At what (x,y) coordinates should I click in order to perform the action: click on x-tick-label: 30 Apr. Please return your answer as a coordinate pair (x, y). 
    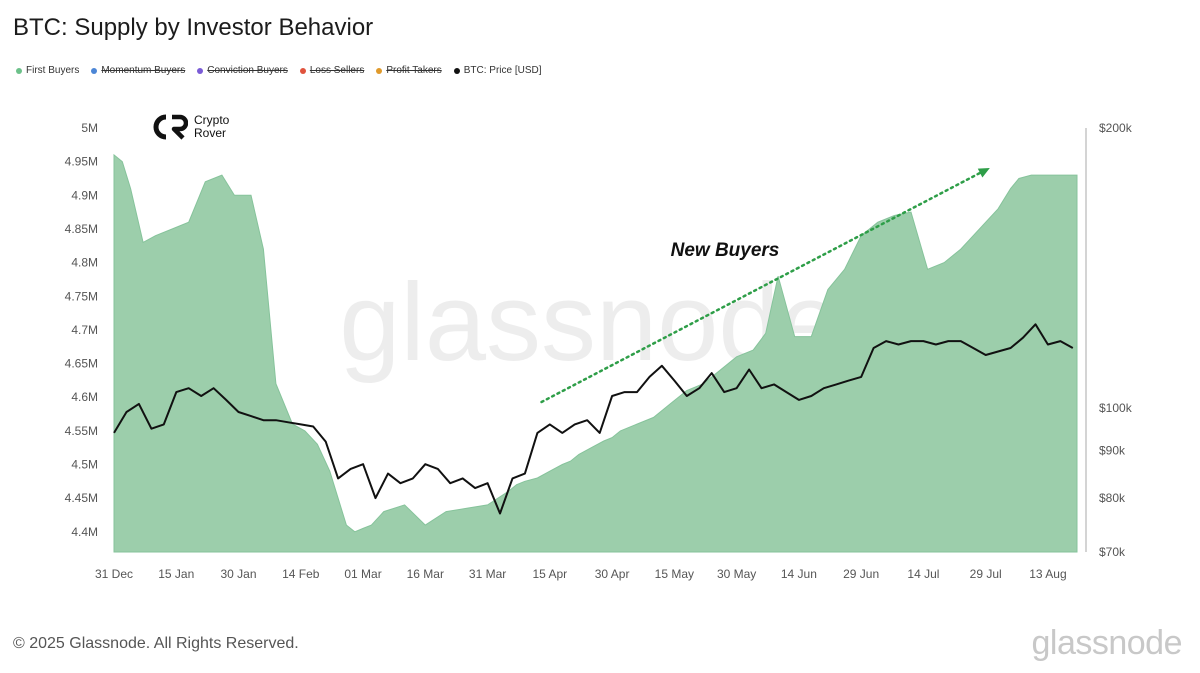
    Looking at the image, I should click on (612, 574).